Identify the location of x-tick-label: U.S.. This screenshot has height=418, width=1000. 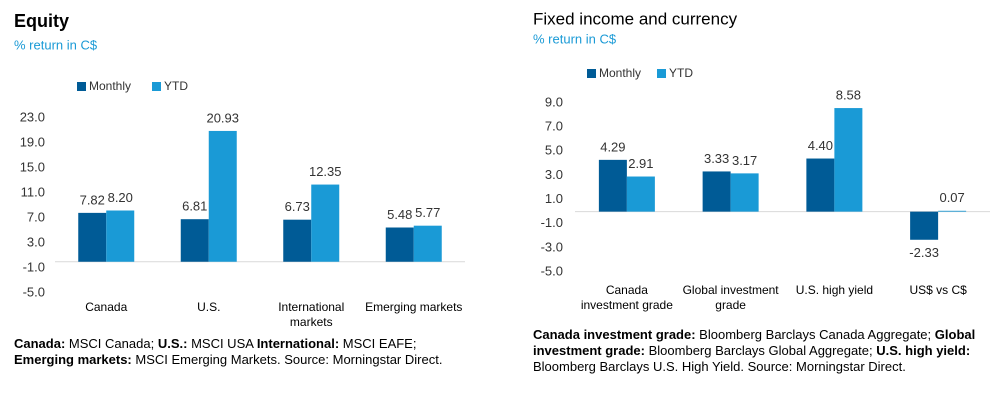
(209, 307).